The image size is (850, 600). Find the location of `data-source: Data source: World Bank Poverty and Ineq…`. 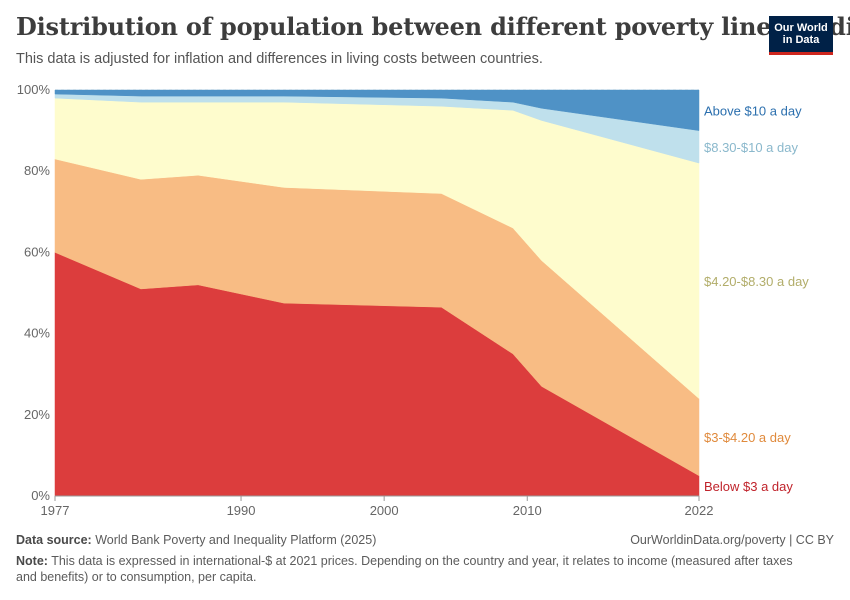

data-source: Data source: World Bank Poverty and Ineq… is located at coordinates (196, 540).